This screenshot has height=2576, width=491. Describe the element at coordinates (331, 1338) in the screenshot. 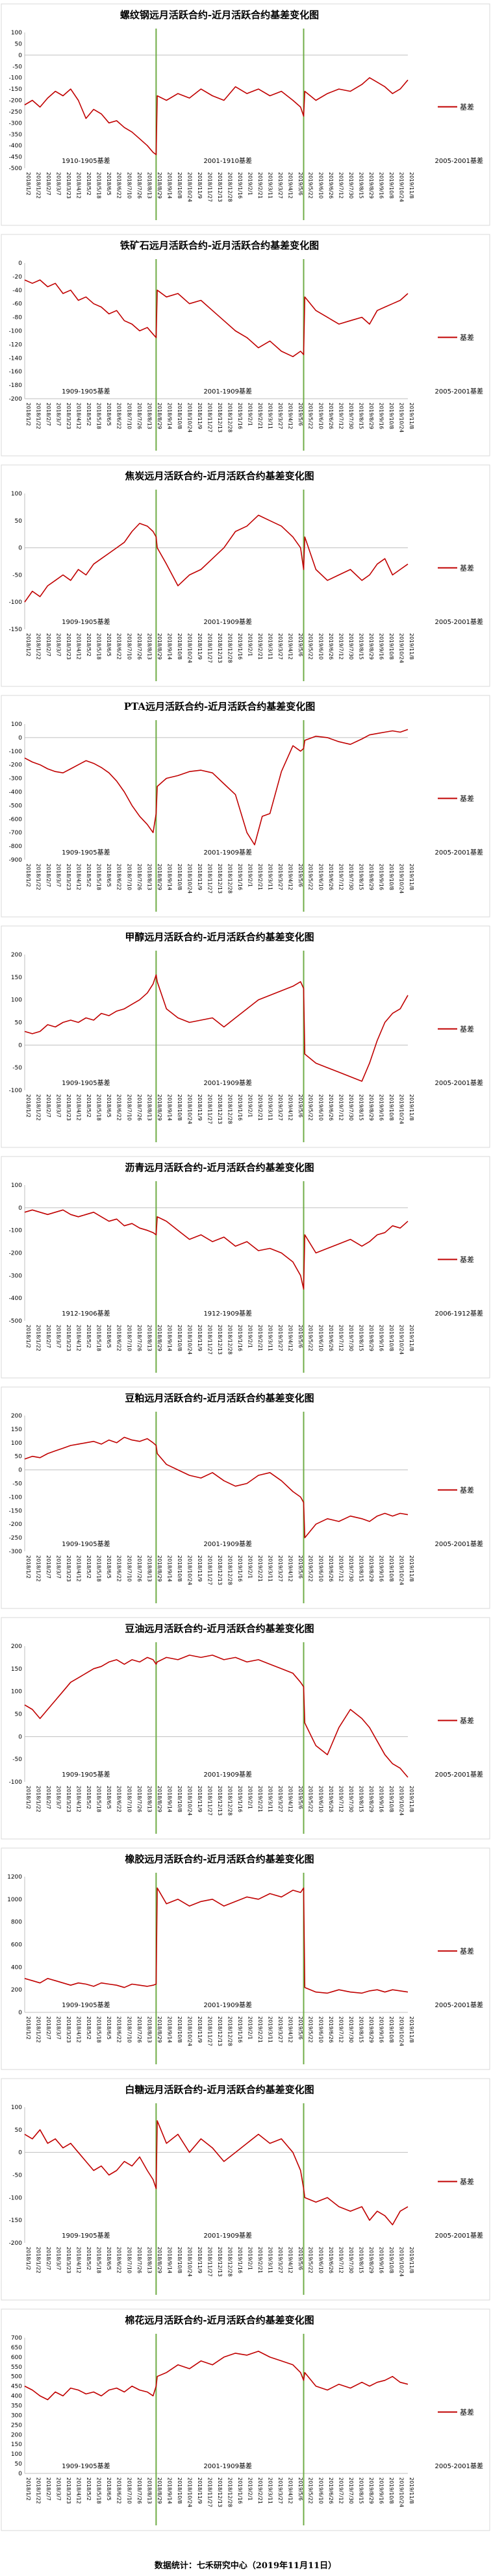

I see `x-tick-label: 2019/6/26` at that location.